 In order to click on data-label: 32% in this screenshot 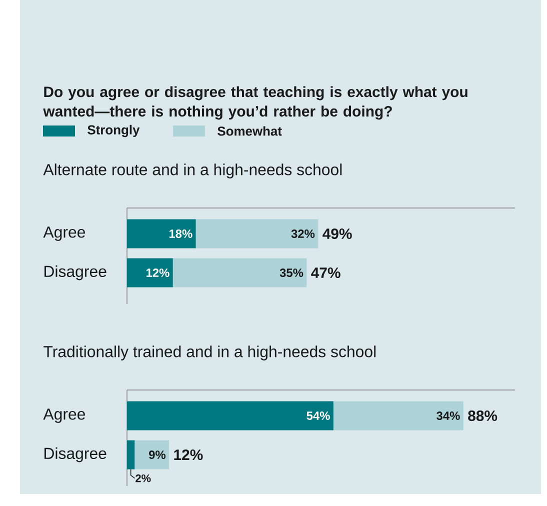, I will do `click(303, 234)`.